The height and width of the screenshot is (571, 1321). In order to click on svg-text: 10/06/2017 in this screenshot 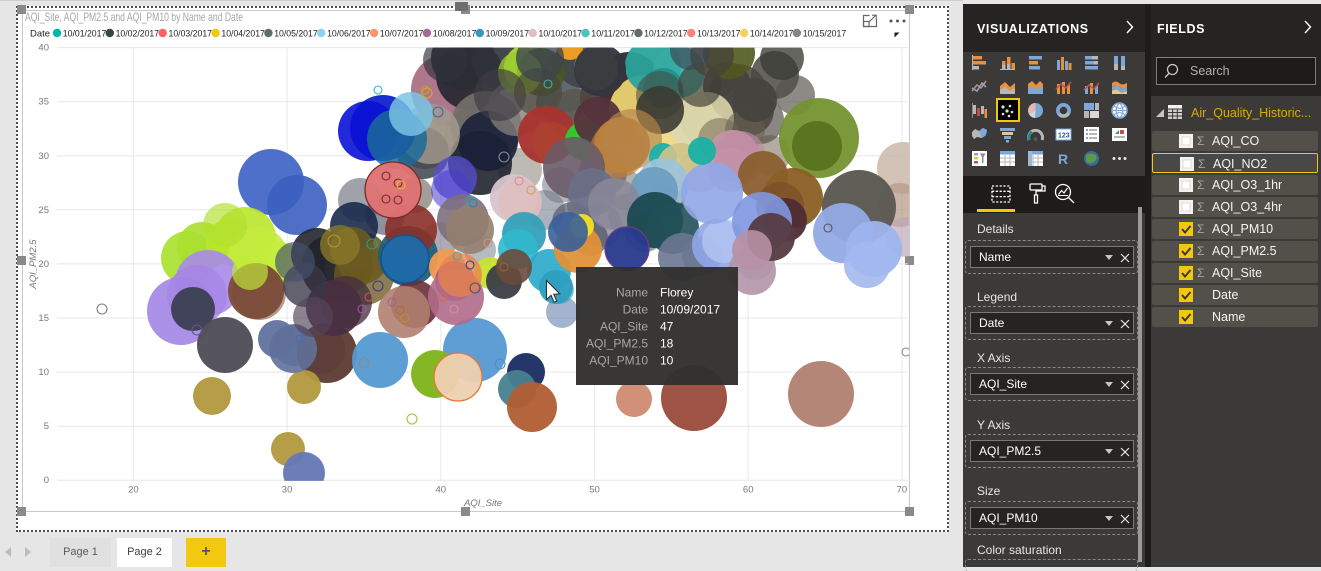, I will do `click(349, 34)`.